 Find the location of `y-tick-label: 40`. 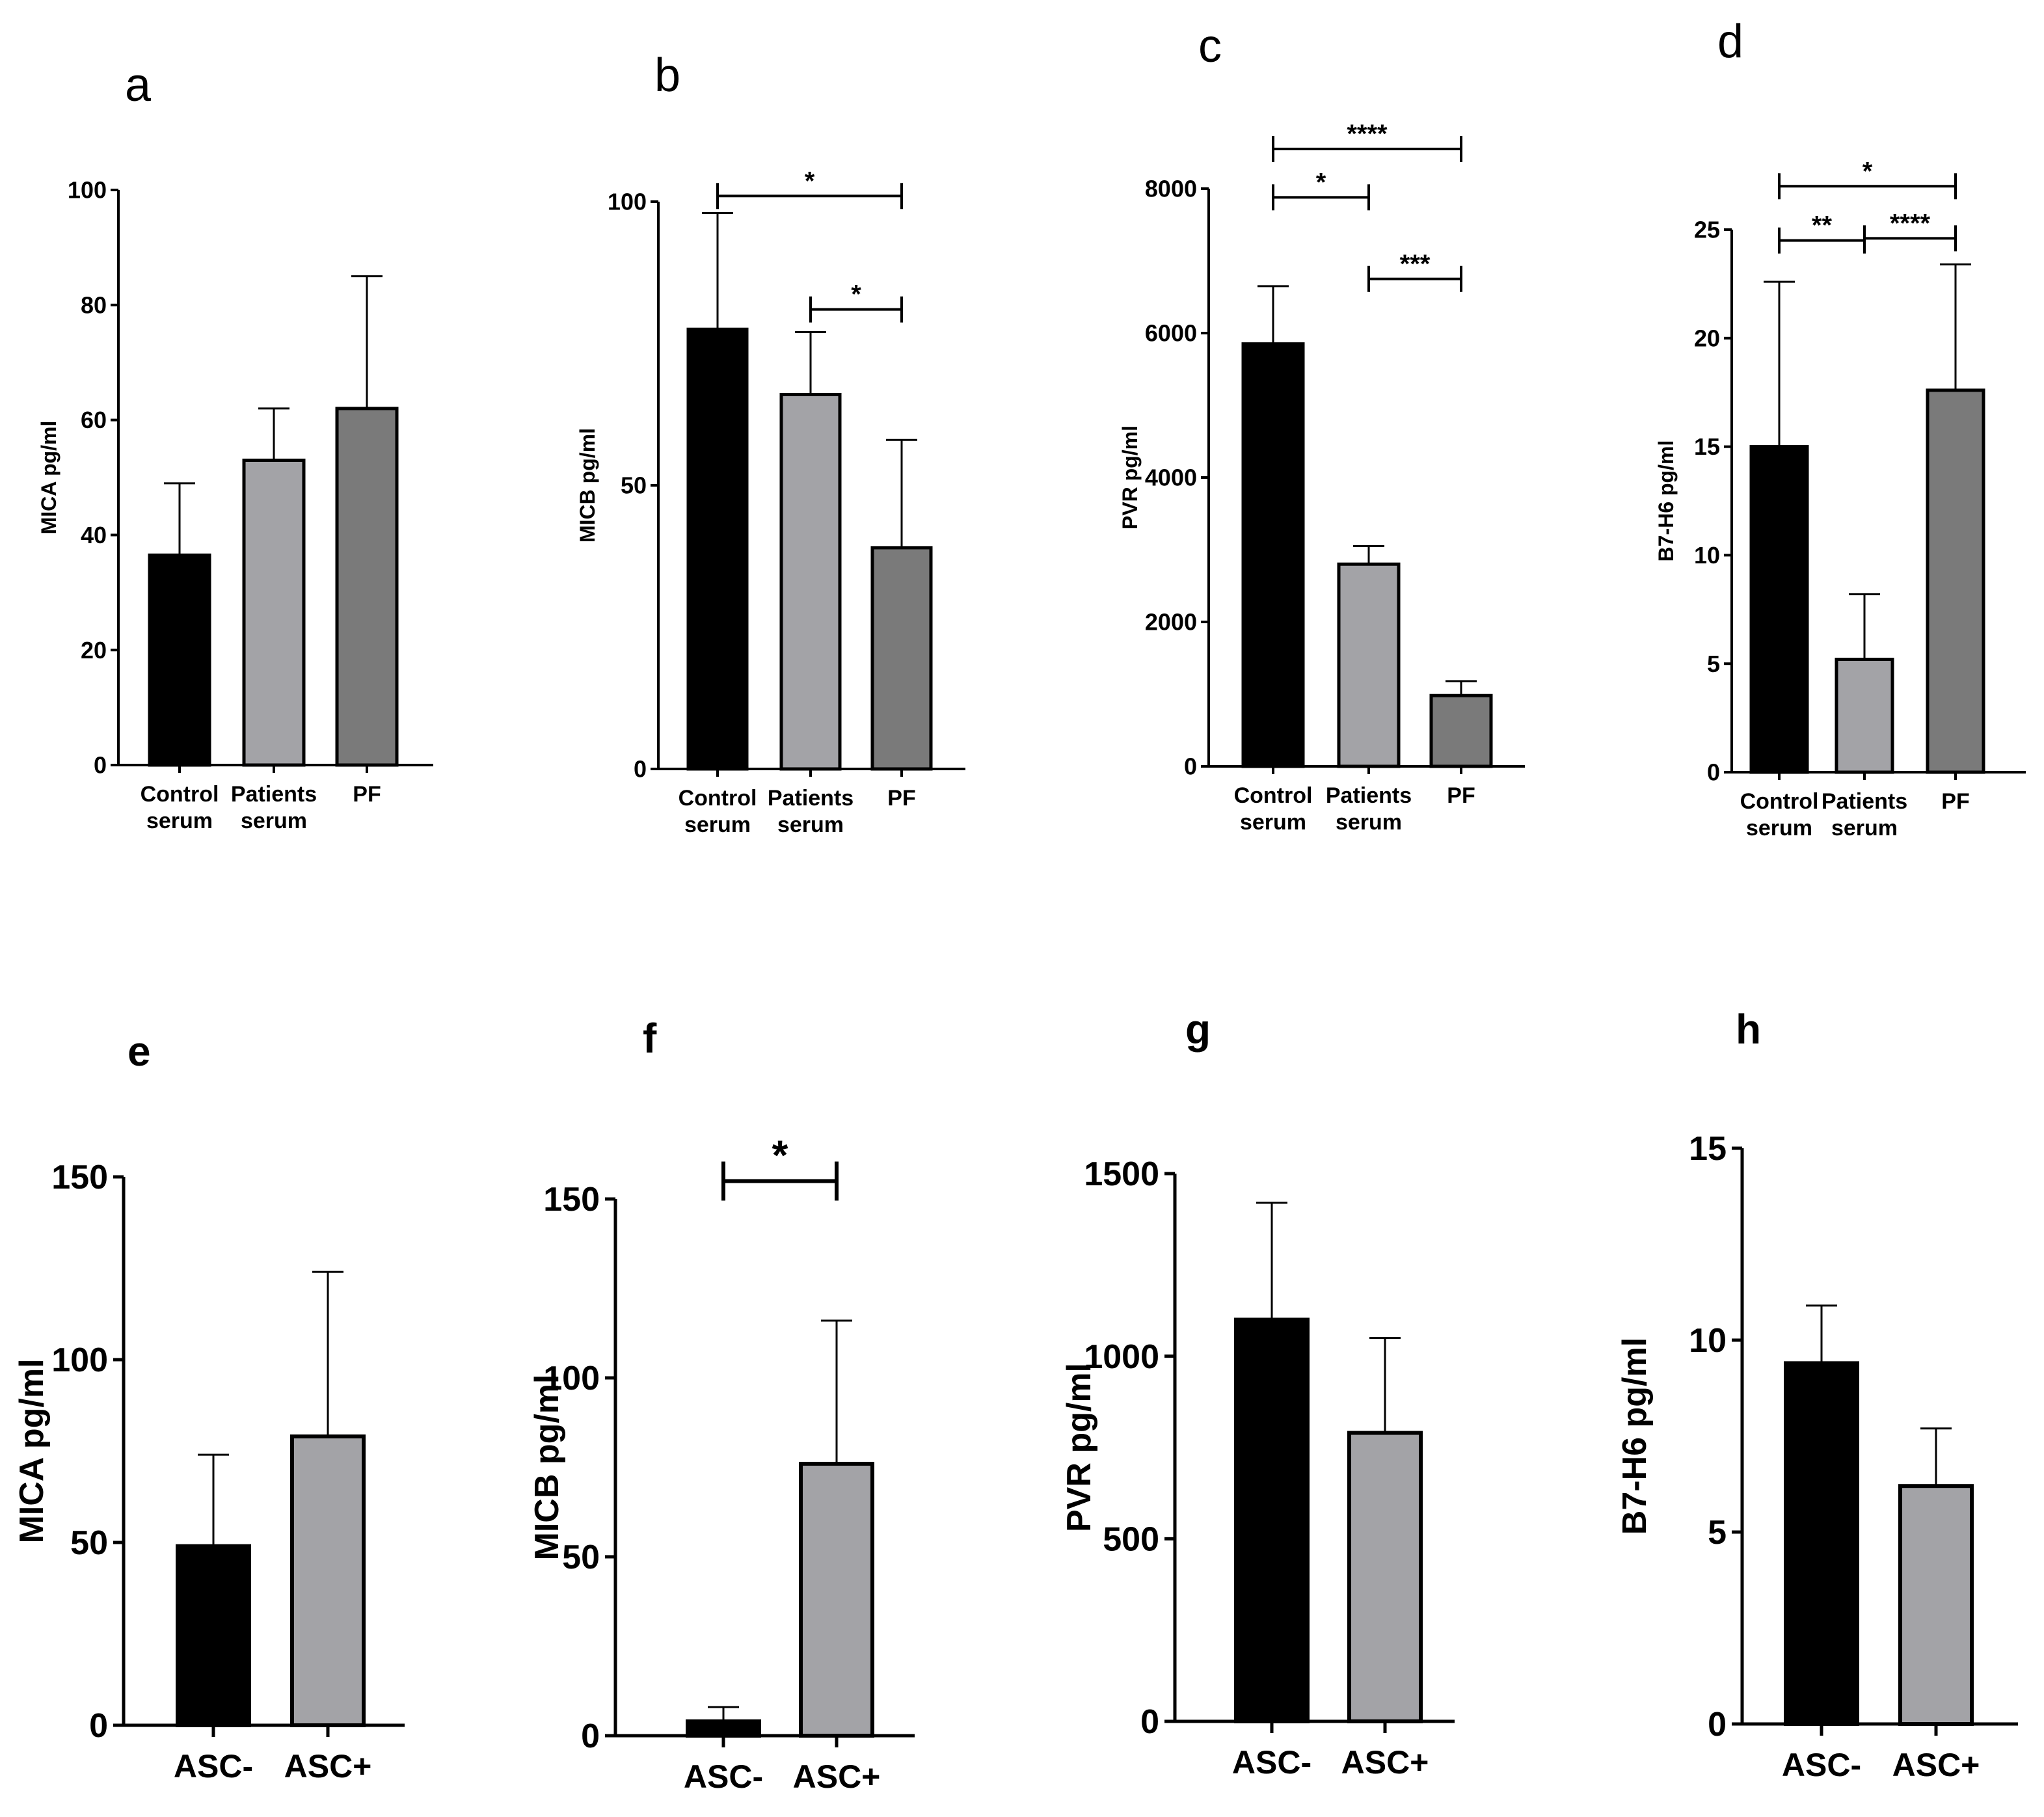

y-tick-label: 40 is located at coordinates (94, 535).